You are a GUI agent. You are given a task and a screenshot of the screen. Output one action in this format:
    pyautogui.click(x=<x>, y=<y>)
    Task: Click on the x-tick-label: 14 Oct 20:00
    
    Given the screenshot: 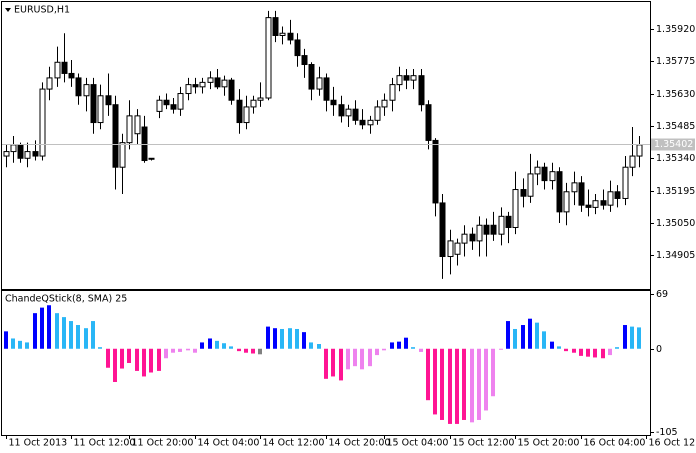 What is the action you would take?
    pyautogui.click(x=360, y=443)
    